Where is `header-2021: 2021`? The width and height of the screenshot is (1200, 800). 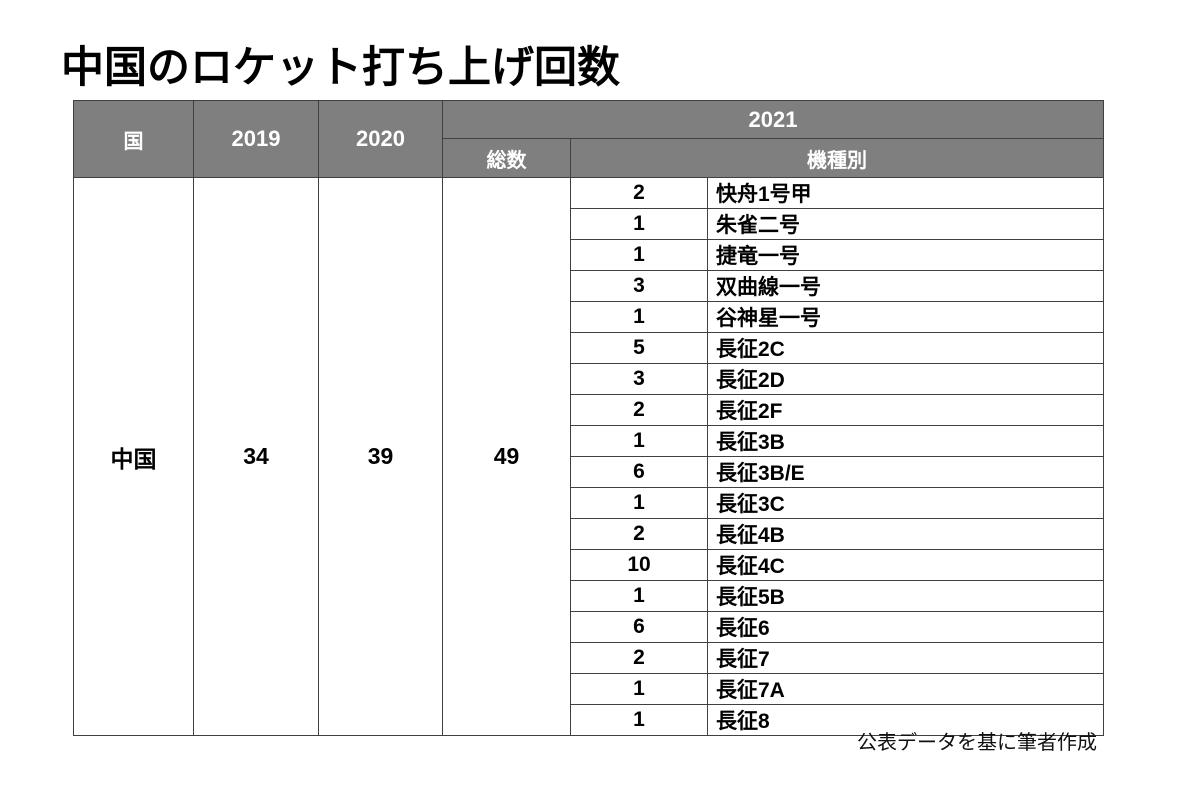
header-2021: 2021 is located at coordinates (773, 119).